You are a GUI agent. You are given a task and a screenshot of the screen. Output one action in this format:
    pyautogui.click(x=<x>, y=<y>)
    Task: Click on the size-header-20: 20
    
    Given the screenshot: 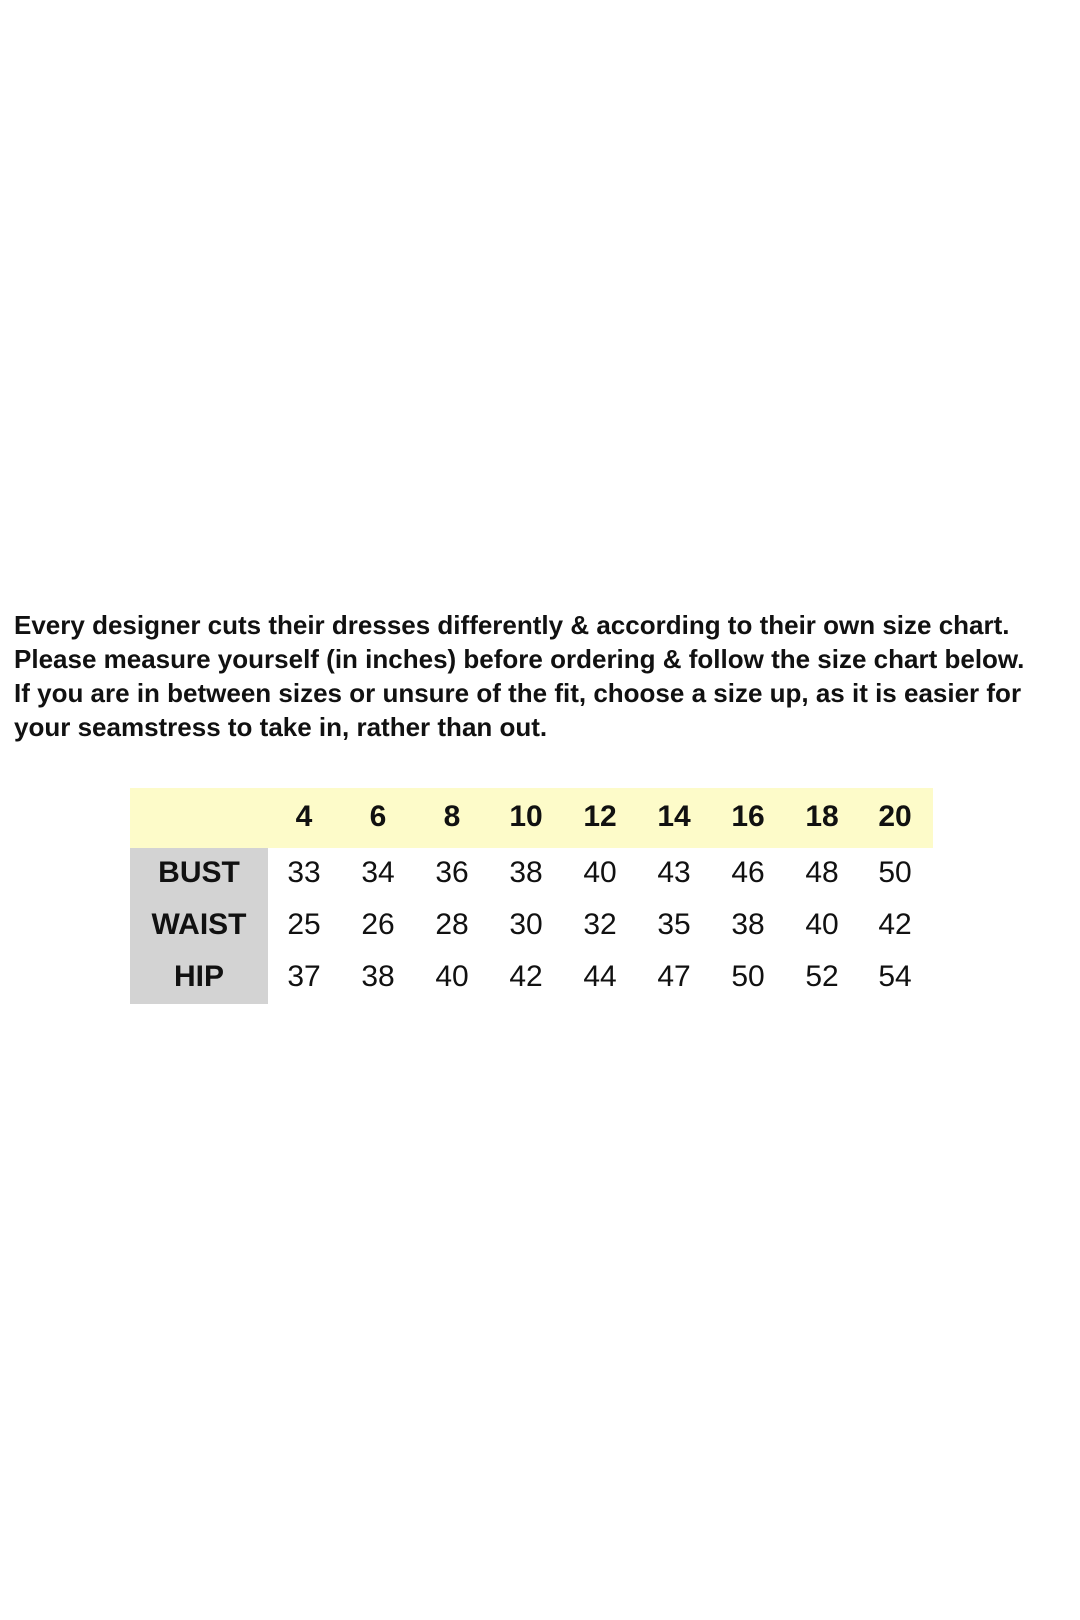 What is the action you would take?
    pyautogui.click(x=895, y=816)
    